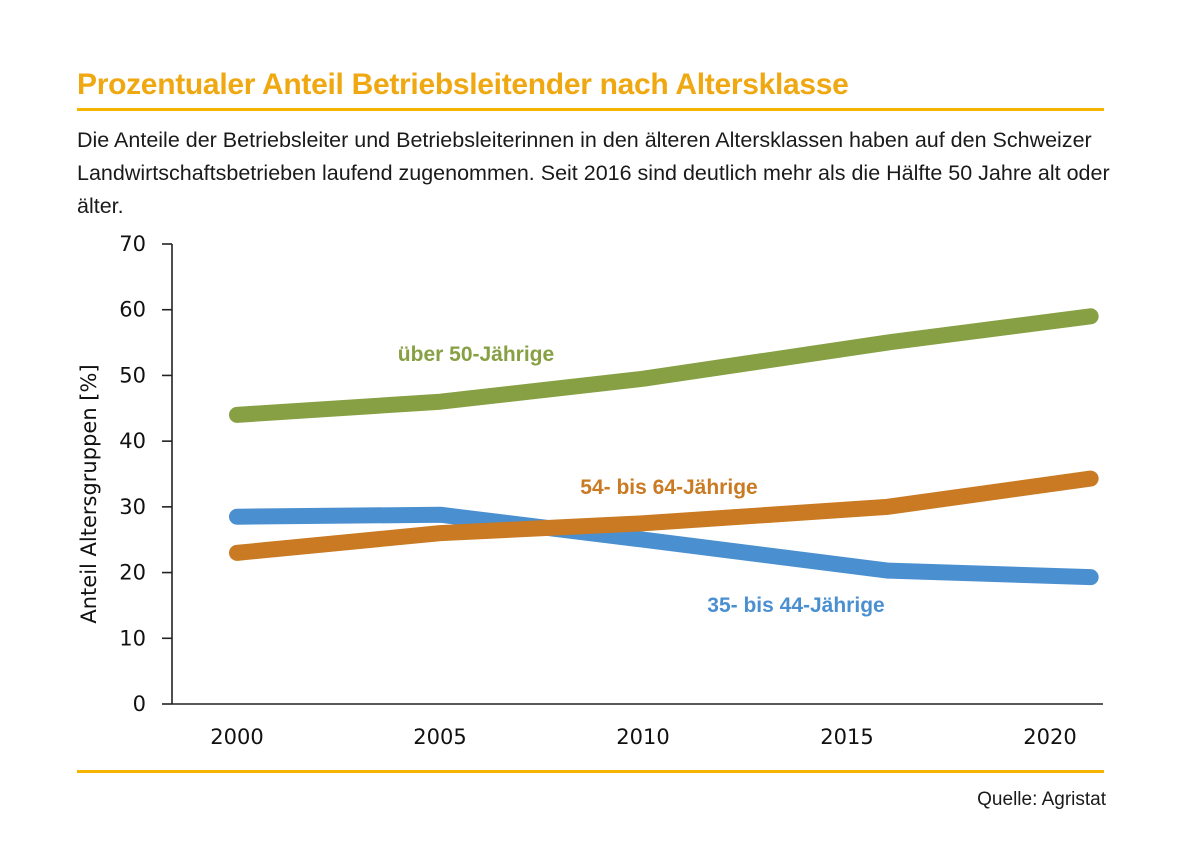 Image resolution: width=1200 pixels, height=854 pixels. I want to click on y-tick-label: 20, so click(132, 573).